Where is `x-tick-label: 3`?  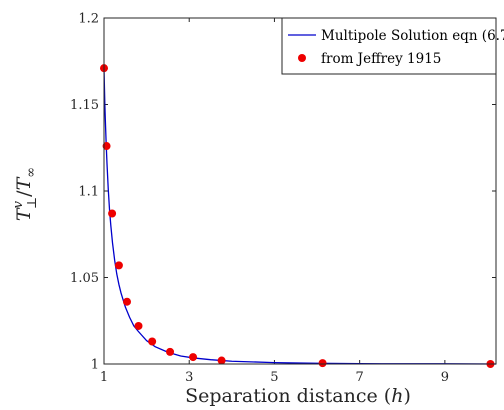
x-tick-label: 3 is located at coordinates (189, 377).